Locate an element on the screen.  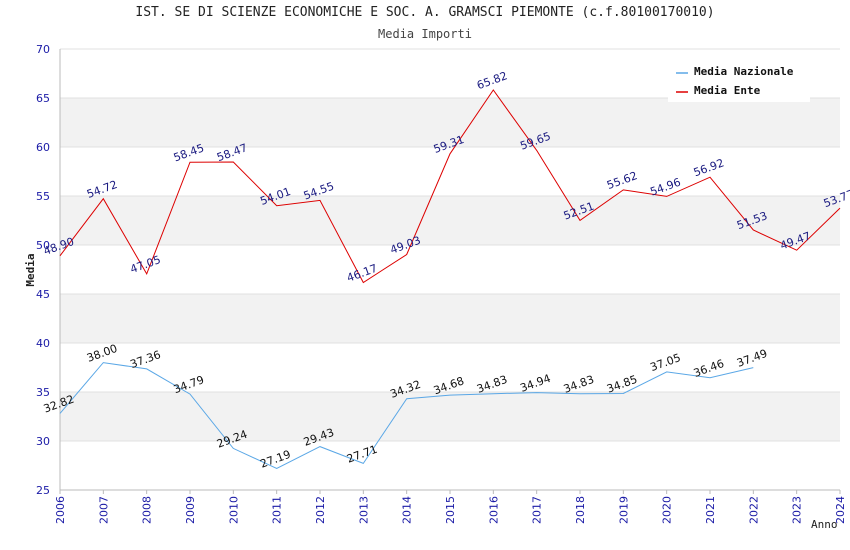
x-tick-label: 2008 is located at coordinates (147, 510).